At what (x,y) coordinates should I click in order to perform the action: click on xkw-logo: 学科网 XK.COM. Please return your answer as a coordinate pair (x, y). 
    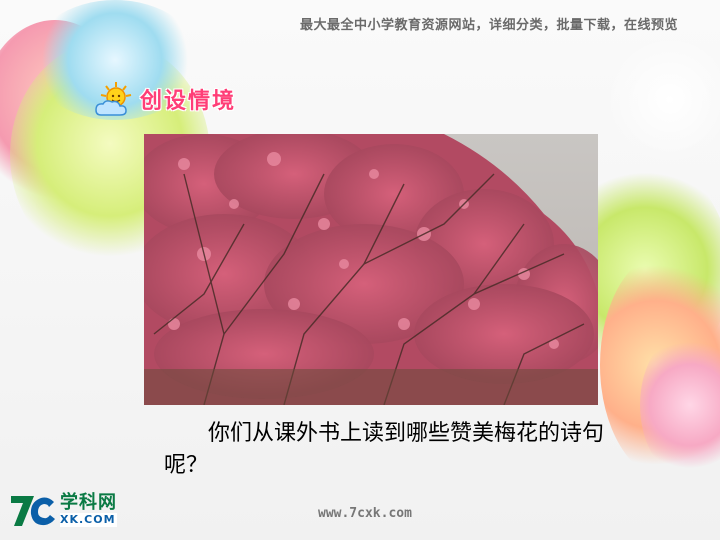
    Looking at the image, I should click on (74, 510).